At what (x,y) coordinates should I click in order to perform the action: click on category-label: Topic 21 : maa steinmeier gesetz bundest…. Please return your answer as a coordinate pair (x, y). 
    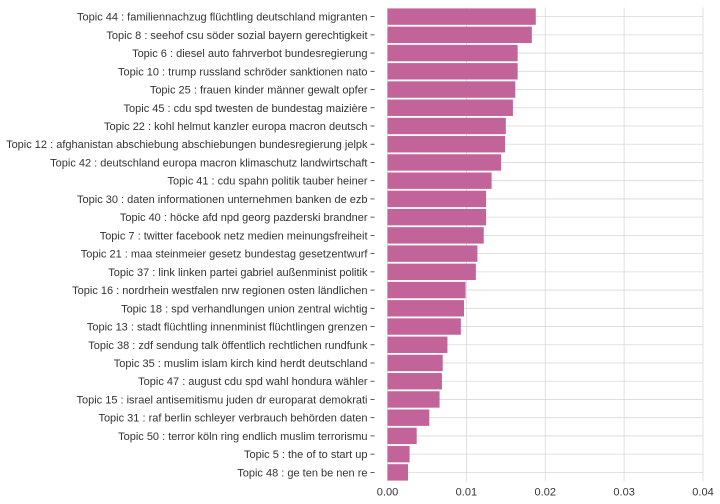
    Looking at the image, I should click on (225, 255).